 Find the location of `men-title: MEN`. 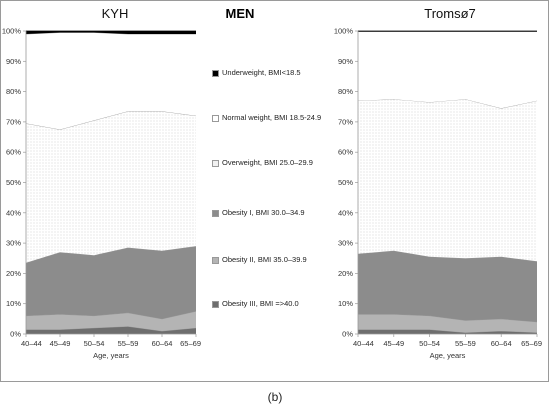

men-title: MEN is located at coordinates (240, 13).